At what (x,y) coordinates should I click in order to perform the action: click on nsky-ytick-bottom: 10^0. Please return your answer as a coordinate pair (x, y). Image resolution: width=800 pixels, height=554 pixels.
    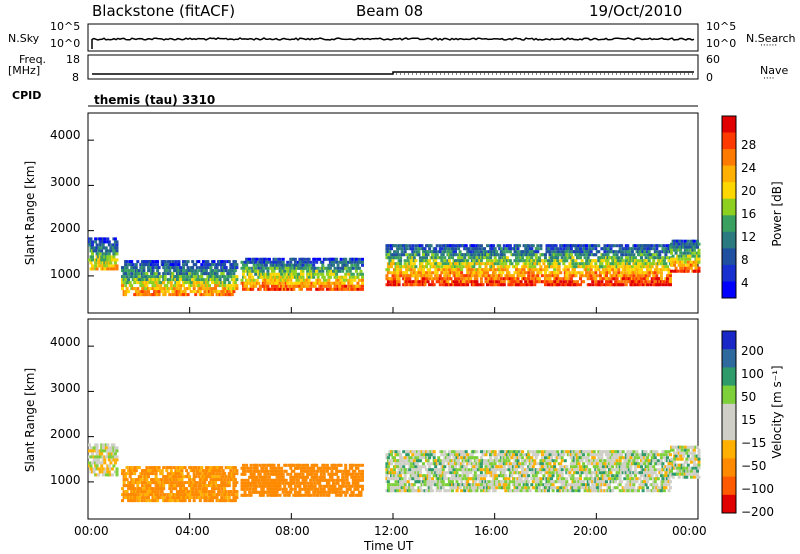
    Looking at the image, I should click on (65, 43).